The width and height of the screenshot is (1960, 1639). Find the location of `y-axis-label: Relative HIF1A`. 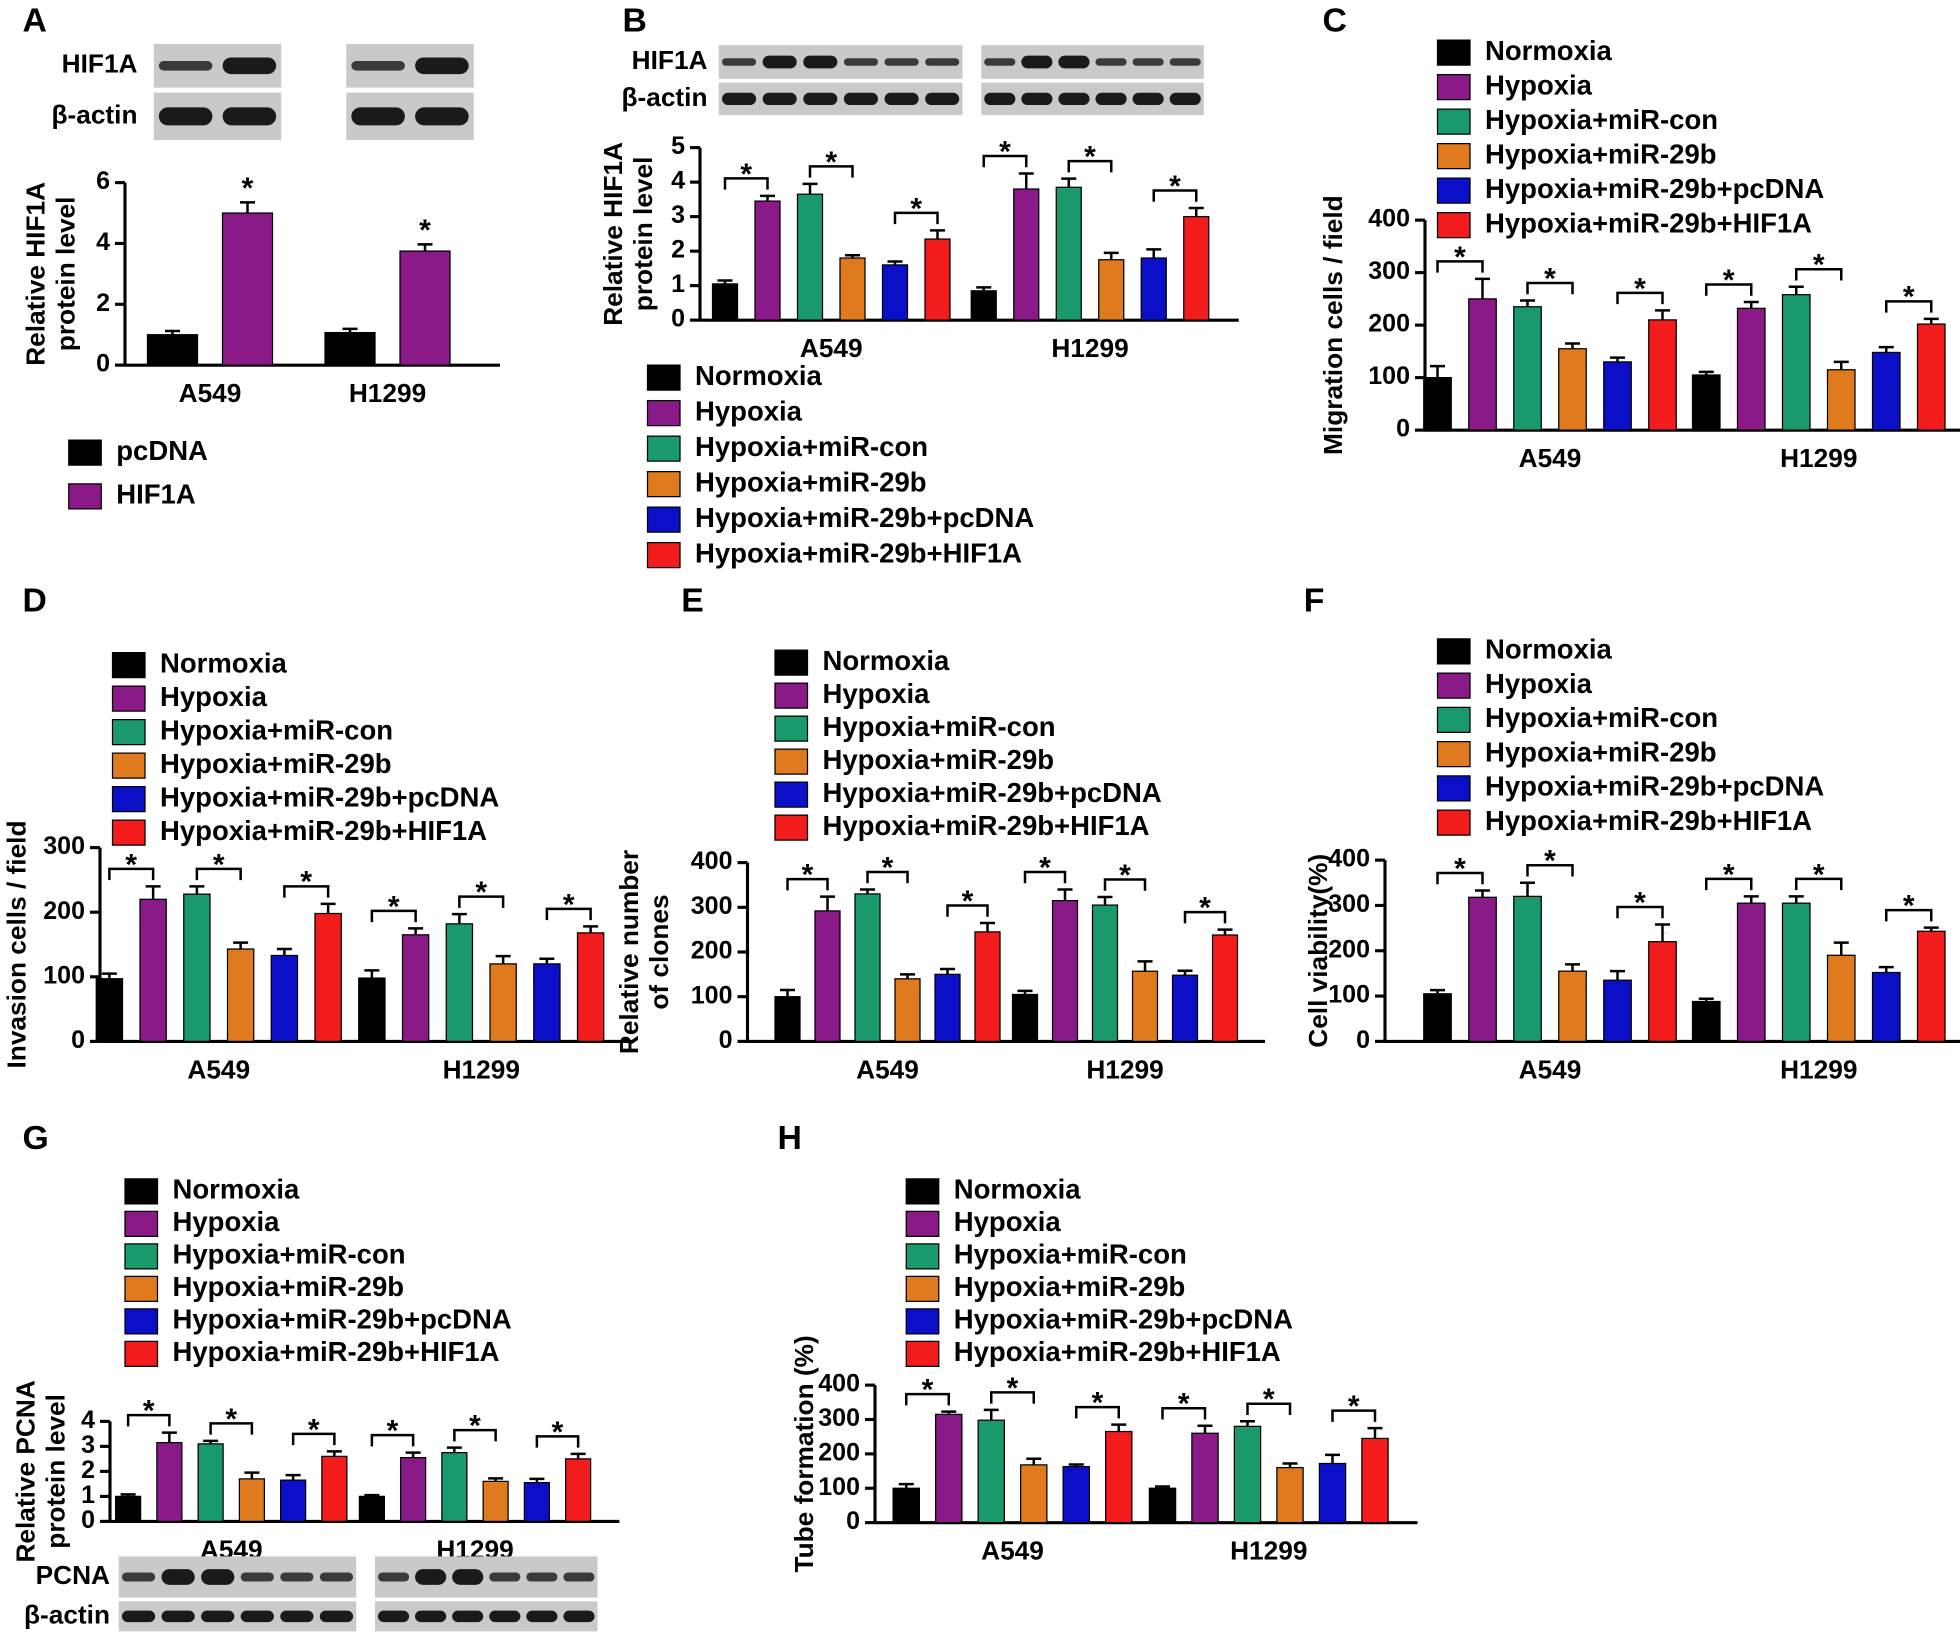

y-axis-label: Relative HIF1A is located at coordinates (35, 274).